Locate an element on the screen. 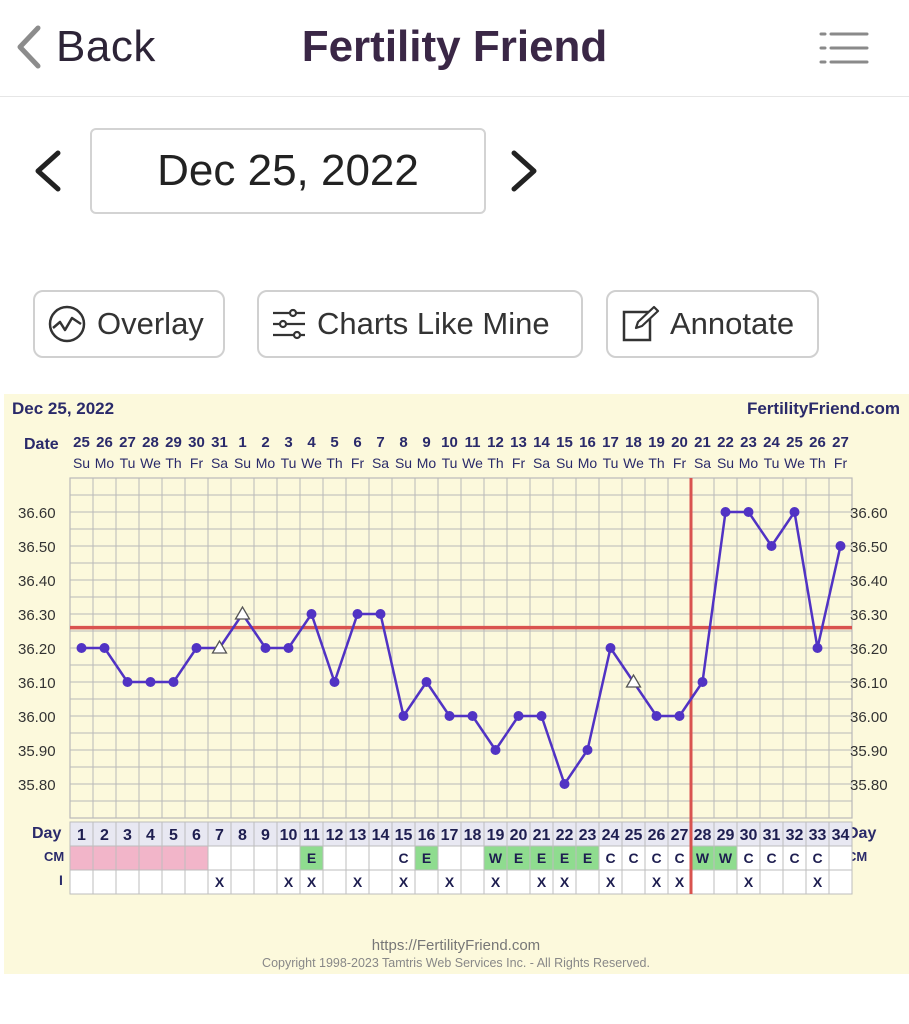  list-menu-icon is located at coordinates (844, 48).